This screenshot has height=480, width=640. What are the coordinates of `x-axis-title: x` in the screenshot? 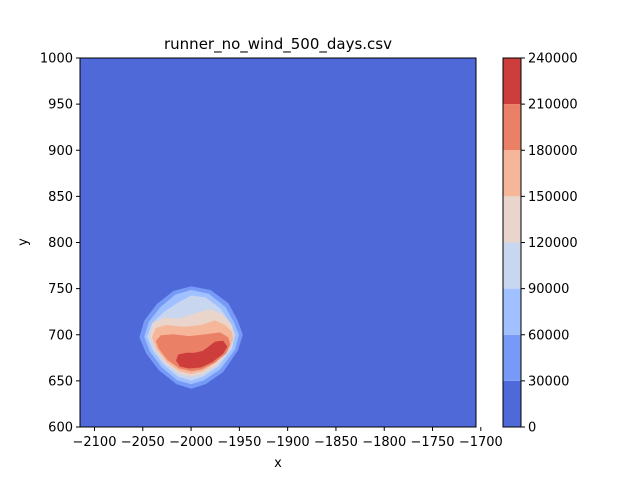 It's located at (278, 463).